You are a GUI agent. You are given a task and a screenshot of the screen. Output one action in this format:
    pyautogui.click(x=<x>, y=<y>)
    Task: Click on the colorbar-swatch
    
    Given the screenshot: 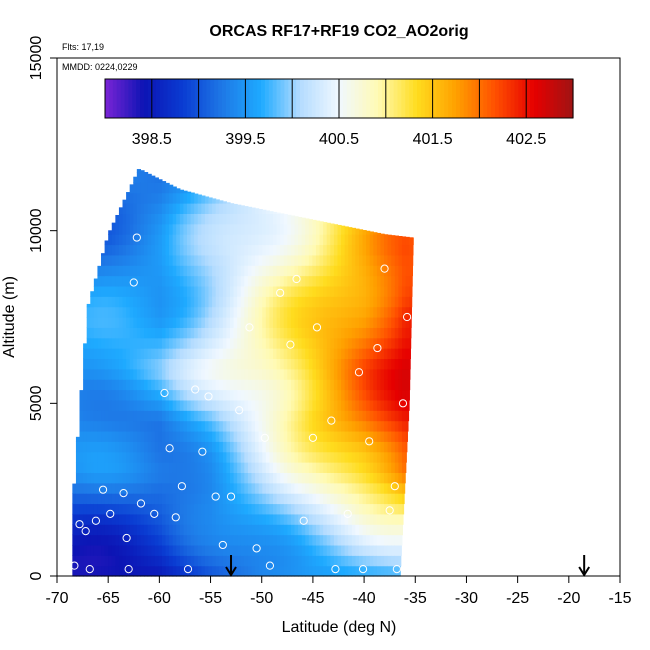 What is the action you would take?
    pyautogui.click(x=134, y=98)
    